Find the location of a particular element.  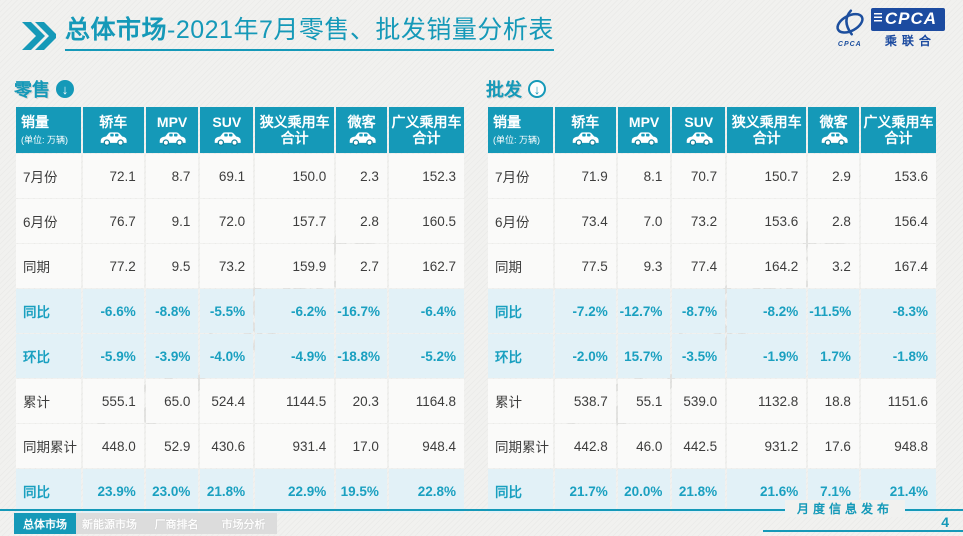

table-row: 同期 77.5 9.3 77.4 164.2 3.2 167.4 is located at coordinates (712, 266).